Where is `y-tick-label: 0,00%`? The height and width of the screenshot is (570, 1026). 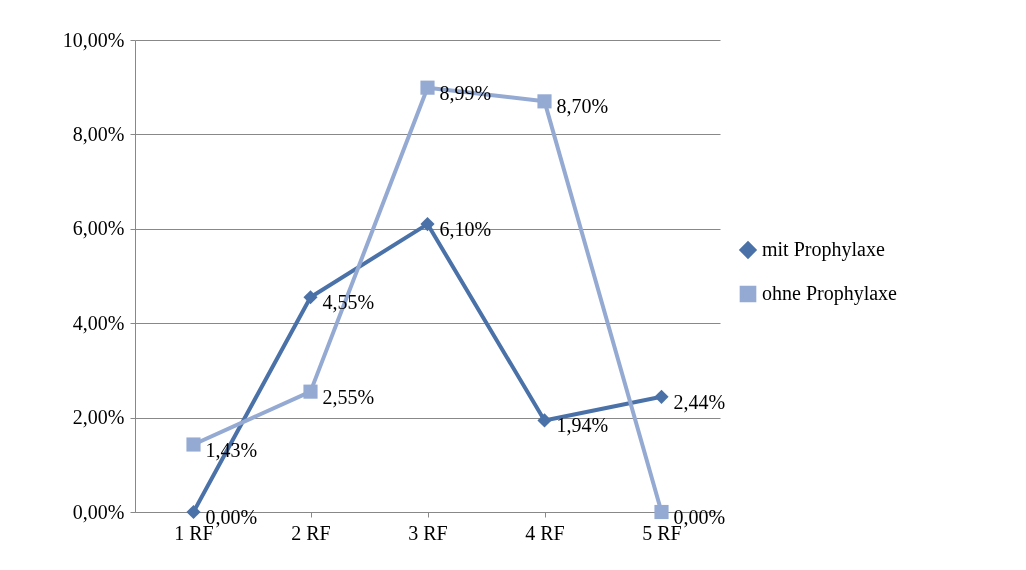 y-tick-label: 0,00% is located at coordinates (98, 511).